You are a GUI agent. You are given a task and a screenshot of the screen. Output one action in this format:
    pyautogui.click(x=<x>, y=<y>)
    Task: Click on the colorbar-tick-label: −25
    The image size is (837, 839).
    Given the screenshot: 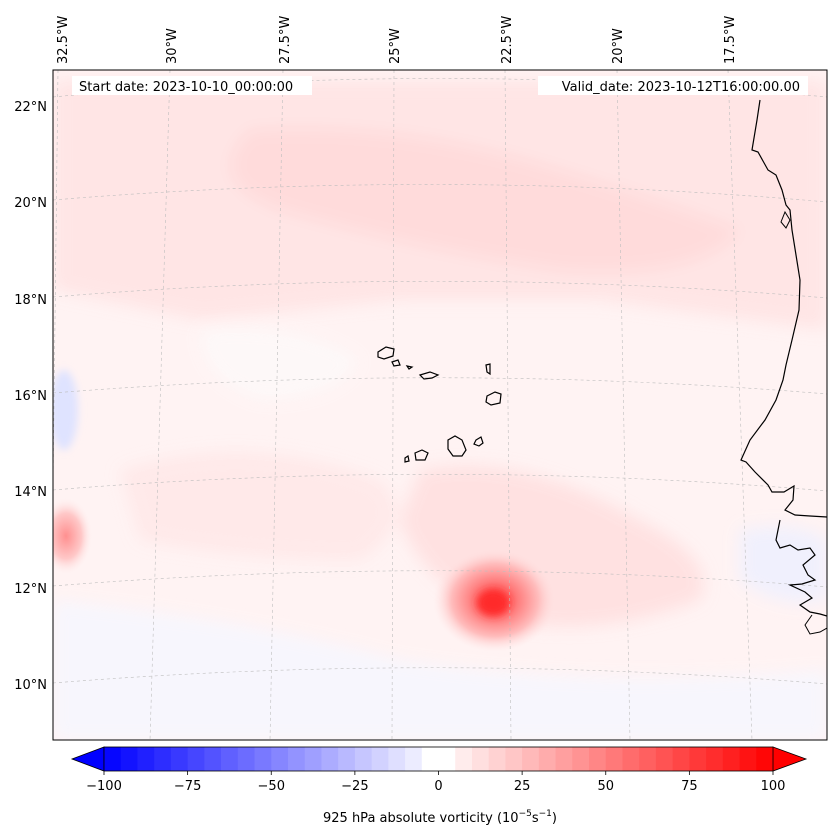 What is the action you would take?
    pyautogui.click(x=354, y=786)
    